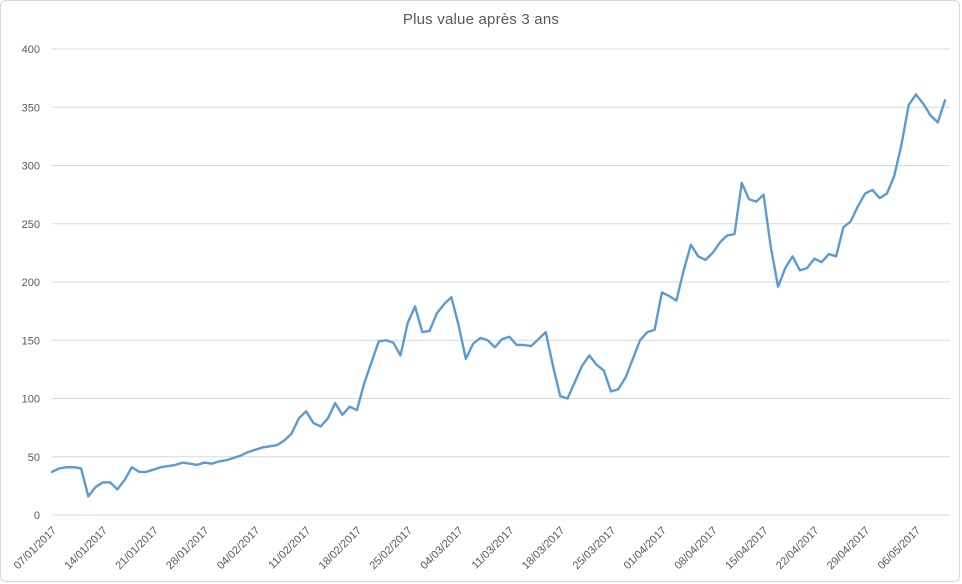 This screenshot has width=962, height=584. What do you see at coordinates (481, 19) in the screenshot?
I see `chart-title: Plus value après 3 ans` at bounding box center [481, 19].